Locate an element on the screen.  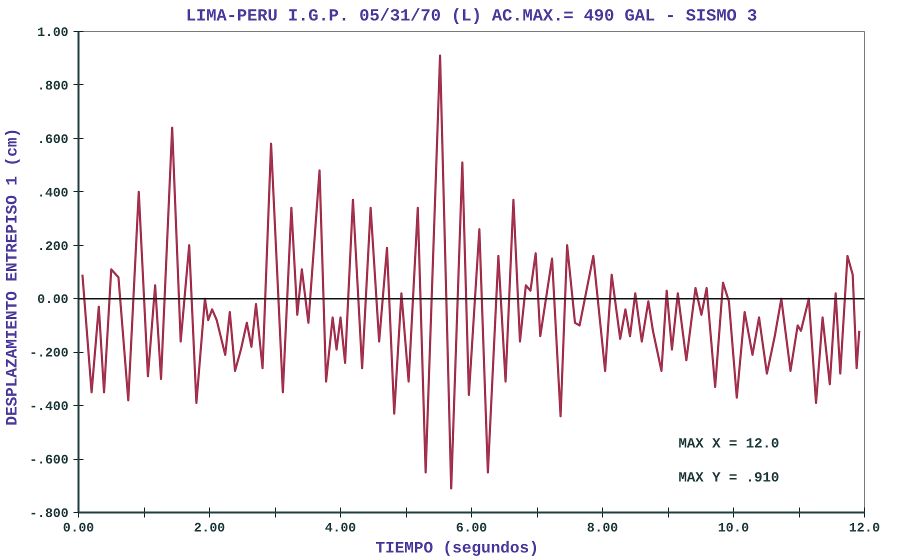
x-tick-label: 6.00 is located at coordinates (472, 528).